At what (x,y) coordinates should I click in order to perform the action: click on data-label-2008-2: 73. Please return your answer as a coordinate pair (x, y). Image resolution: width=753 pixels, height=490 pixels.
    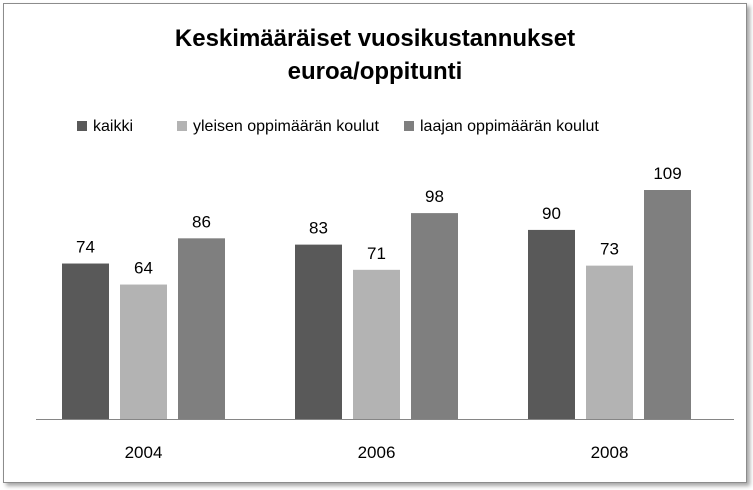
    Looking at the image, I should click on (609, 249).